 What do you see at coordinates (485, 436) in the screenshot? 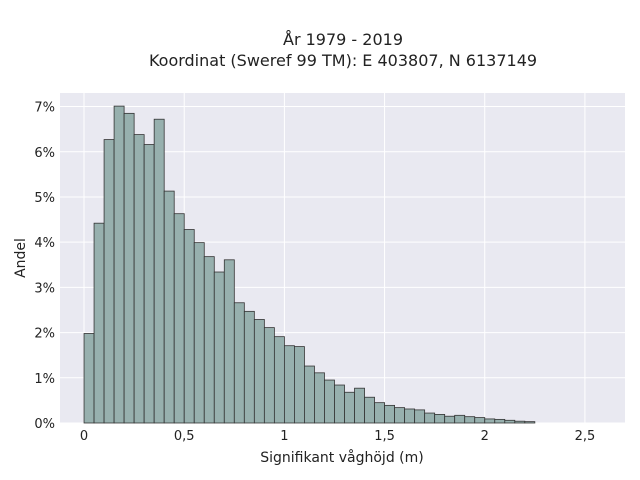
I see `x-tick-label-4: 2` at bounding box center [485, 436].